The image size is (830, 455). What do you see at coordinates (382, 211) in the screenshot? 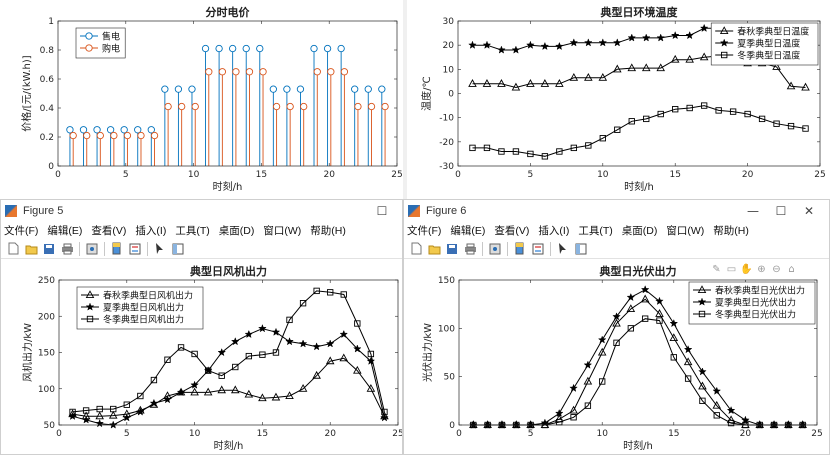
I see `restore-icon: ☐` at bounding box center [382, 211].